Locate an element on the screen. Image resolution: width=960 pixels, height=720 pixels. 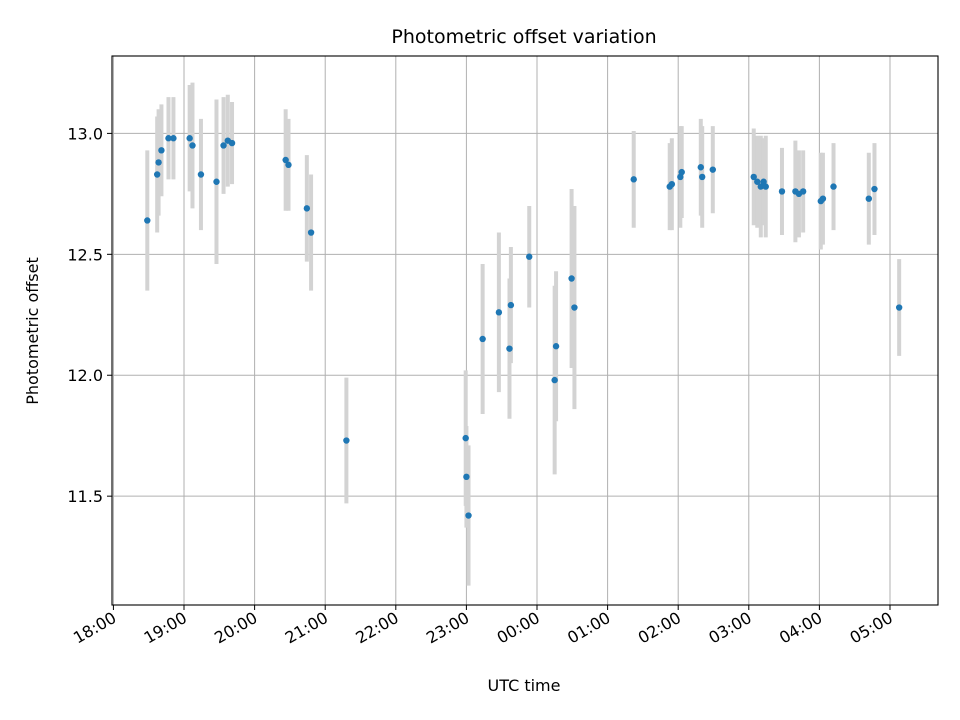
x-tick-label: 05:00 is located at coordinates (871, 628).